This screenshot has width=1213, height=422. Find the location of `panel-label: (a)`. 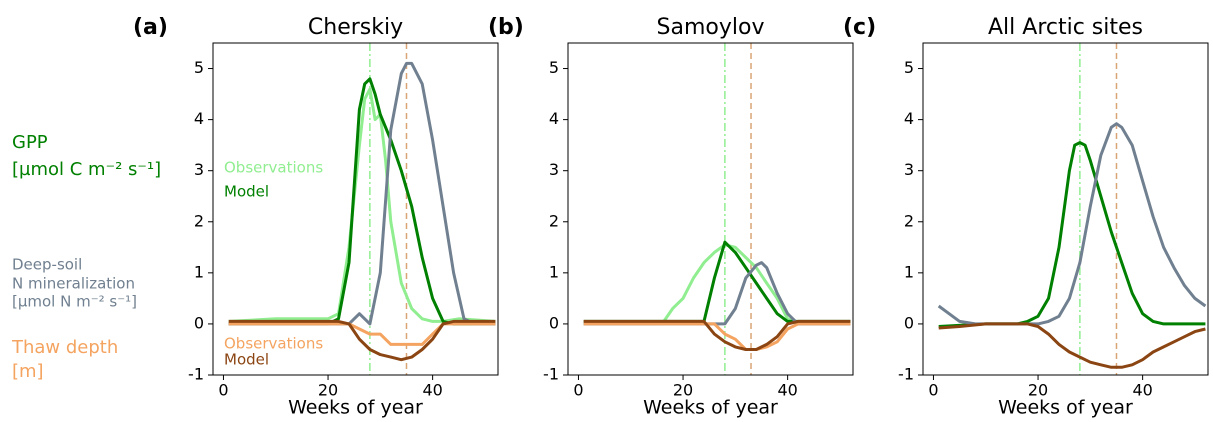

panel-label: (a) is located at coordinates (150, 27).